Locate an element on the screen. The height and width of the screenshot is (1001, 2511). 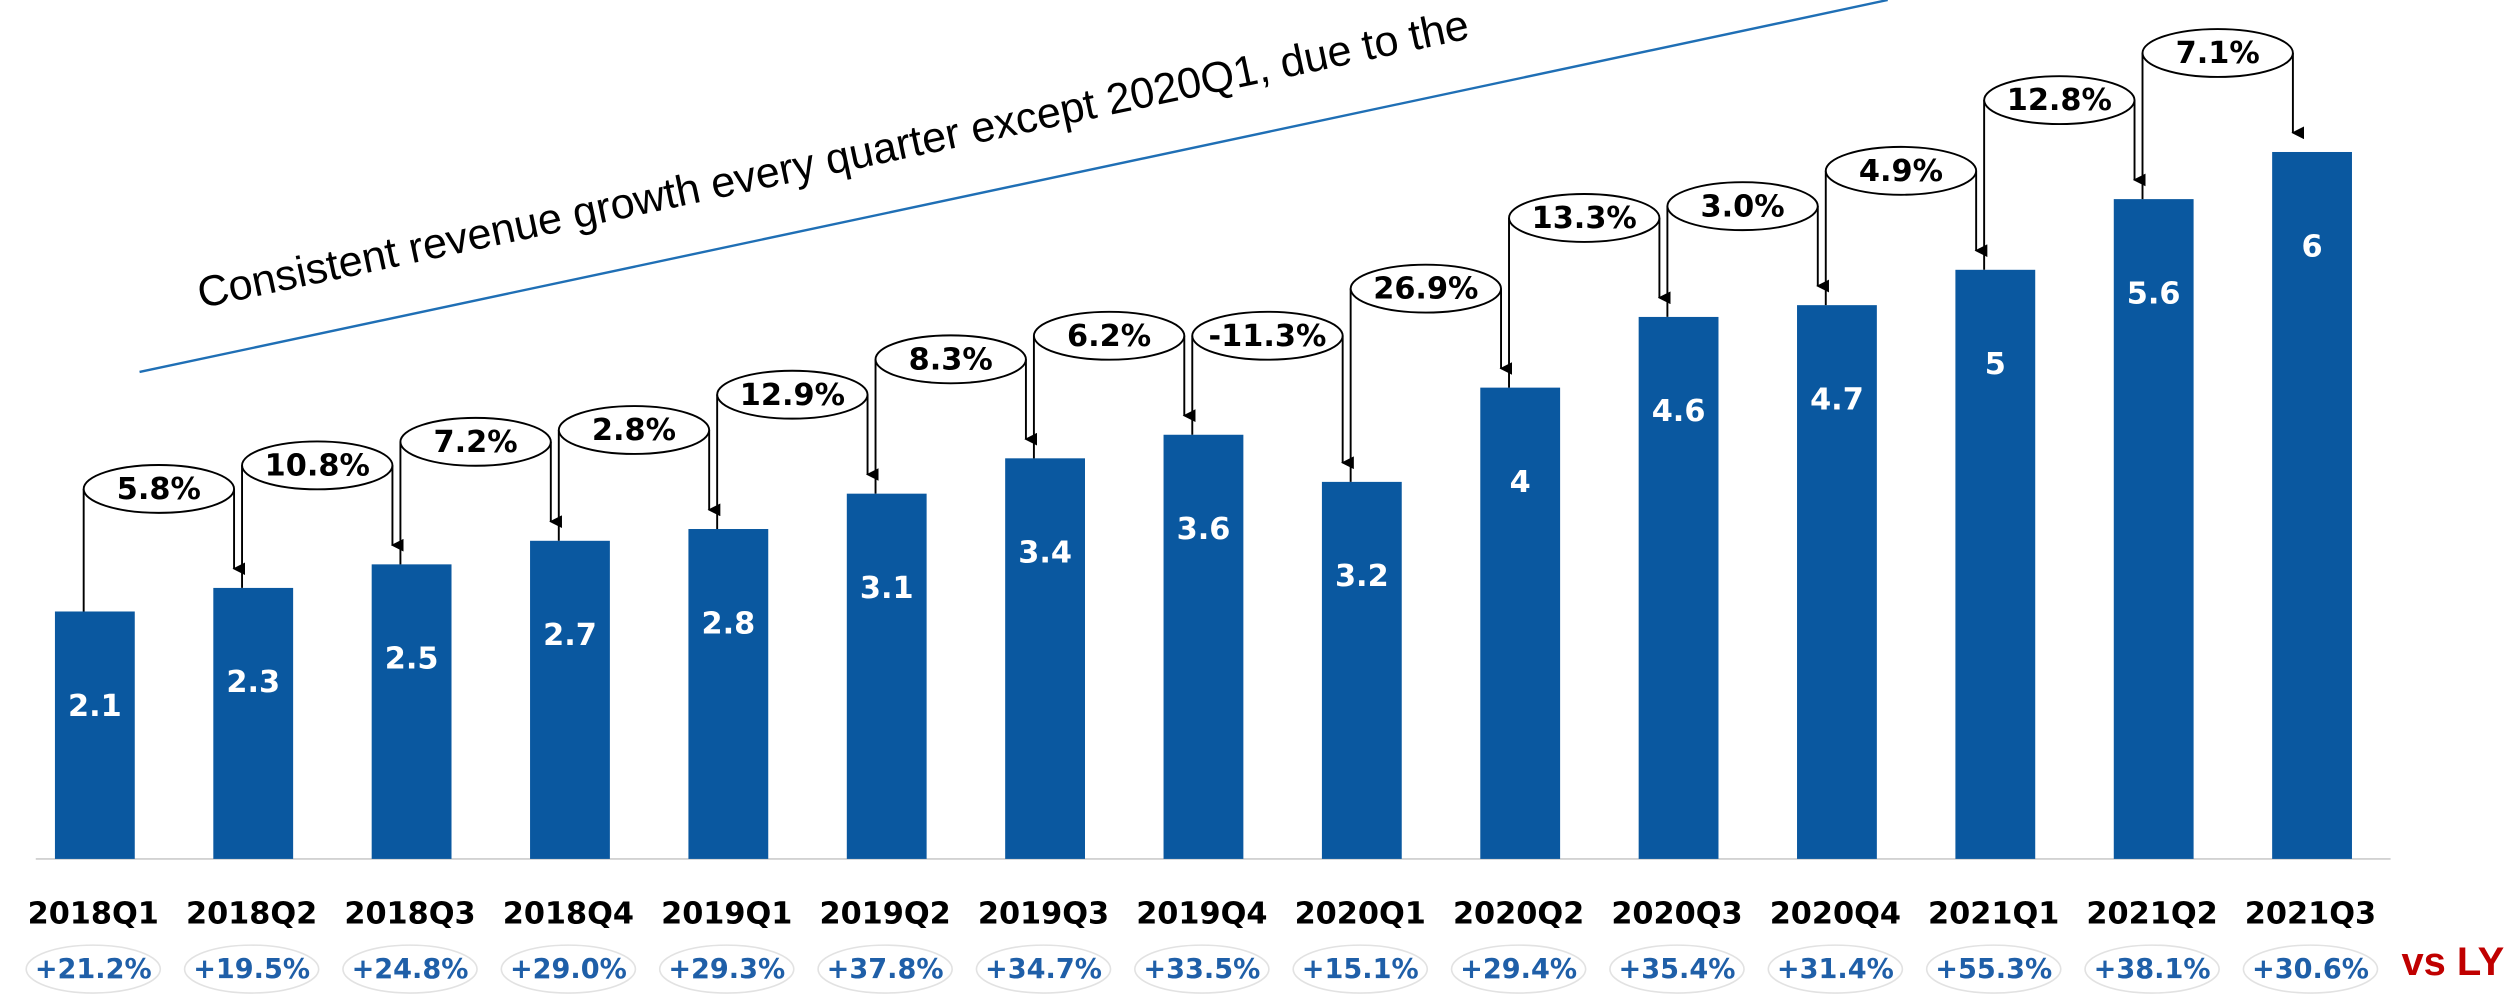
yoy-label: +19.5% is located at coordinates (251, 969).